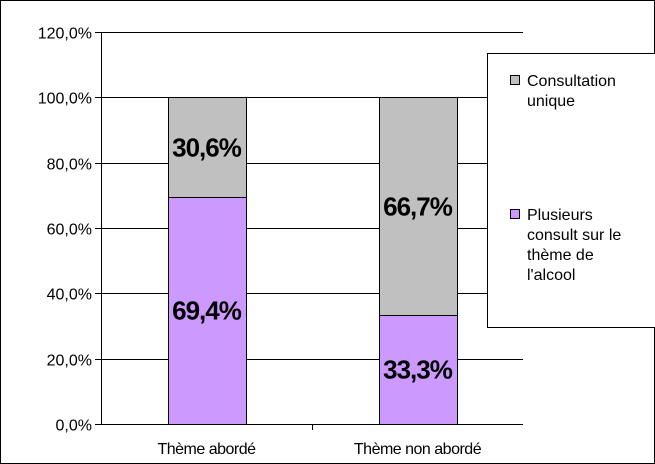 The image size is (655, 464). What do you see at coordinates (418, 449) in the screenshot?
I see `x-category-label: Thème non abordé` at bounding box center [418, 449].